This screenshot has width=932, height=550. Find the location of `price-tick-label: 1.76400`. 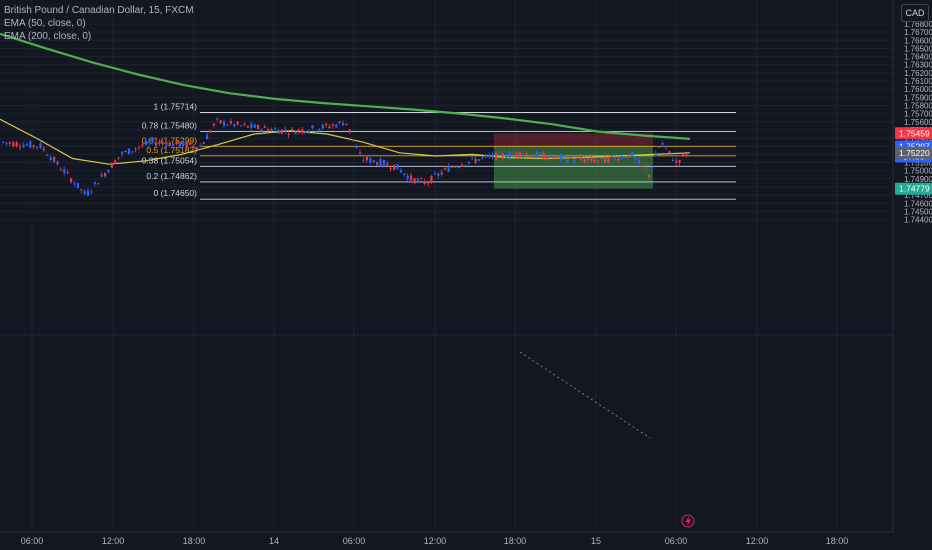

price-tick-label: 1.76400 is located at coordinates (918, 57).